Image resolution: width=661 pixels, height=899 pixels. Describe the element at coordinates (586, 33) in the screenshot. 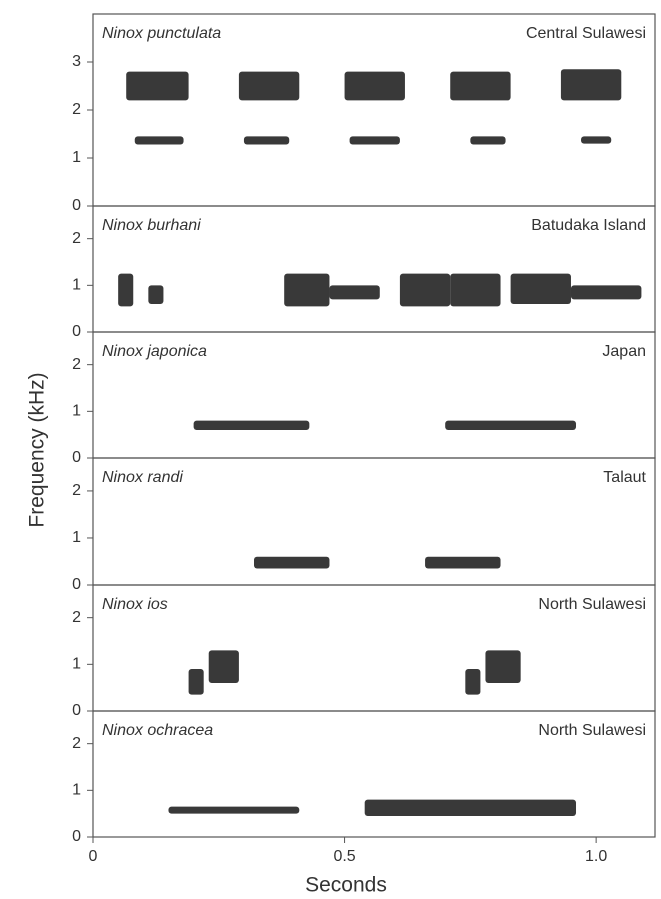

I see `location: Central Sulawesi` at that location.